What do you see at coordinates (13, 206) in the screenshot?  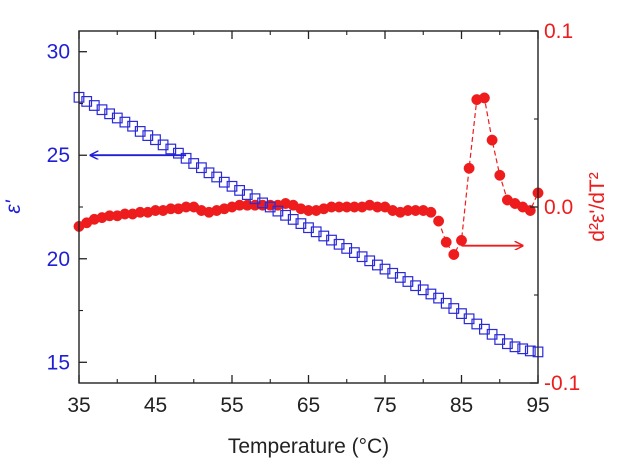 I see `y-axis-left-title: ε'` at bounding box center [13, 206].